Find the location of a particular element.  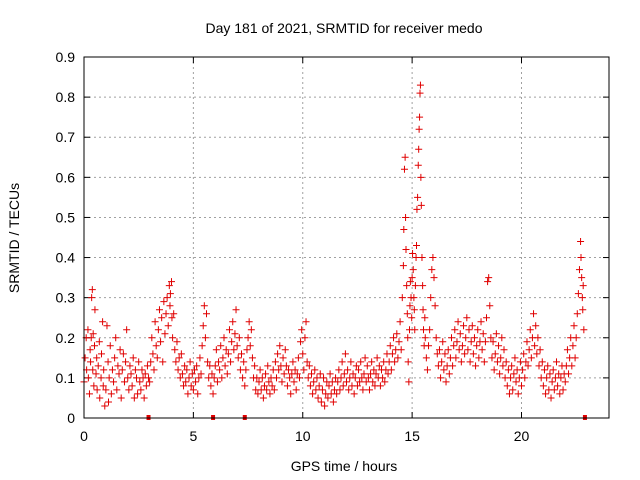

x-tick-label: 5 is located at coordinates (193, 436).